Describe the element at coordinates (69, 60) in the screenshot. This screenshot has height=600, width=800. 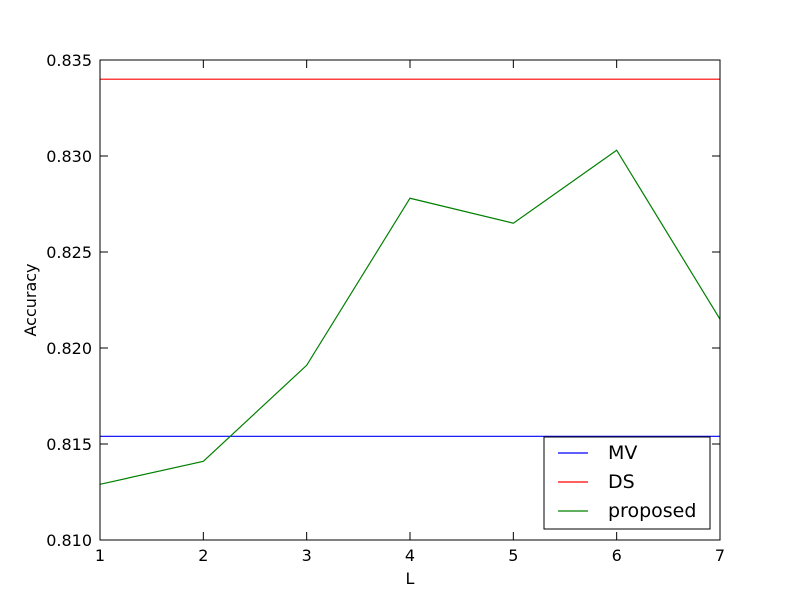
I see `y-tick-label: 0.835` at that location.